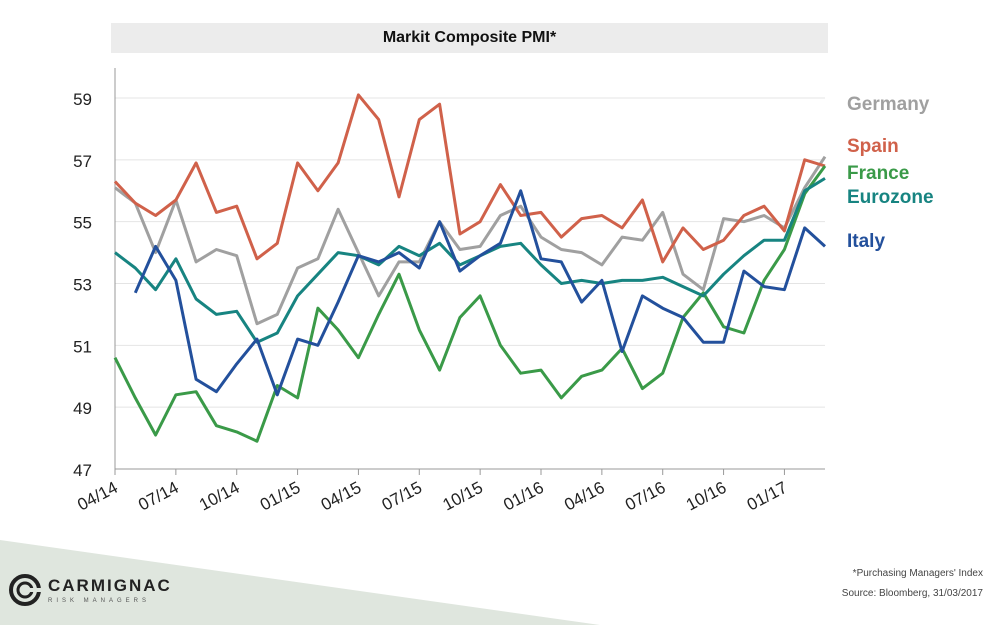  Describe the element at coordinates (158, 496) in the screenshot. I see `x-tick-label: 07/14` at that location.